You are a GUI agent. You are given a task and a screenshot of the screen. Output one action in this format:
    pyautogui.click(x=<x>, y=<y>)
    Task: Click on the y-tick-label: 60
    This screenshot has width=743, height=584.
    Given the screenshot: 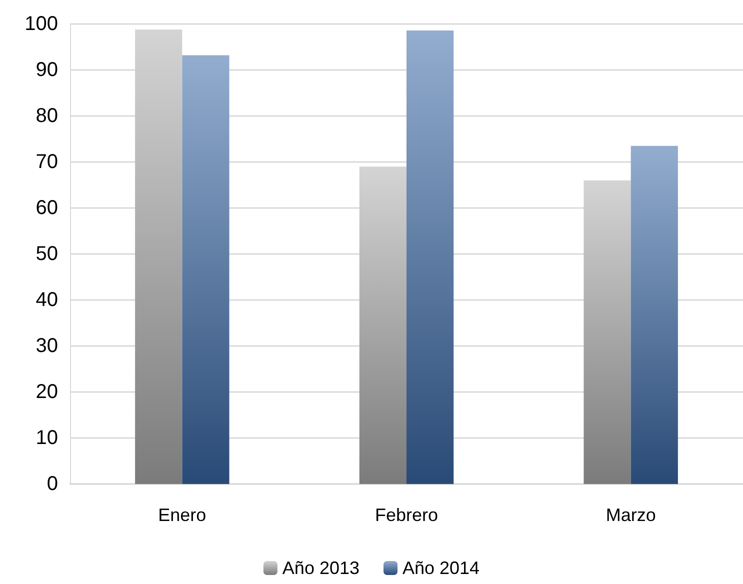 What is the action you would take?
    pyautogui.click(x=47, y=208)
    